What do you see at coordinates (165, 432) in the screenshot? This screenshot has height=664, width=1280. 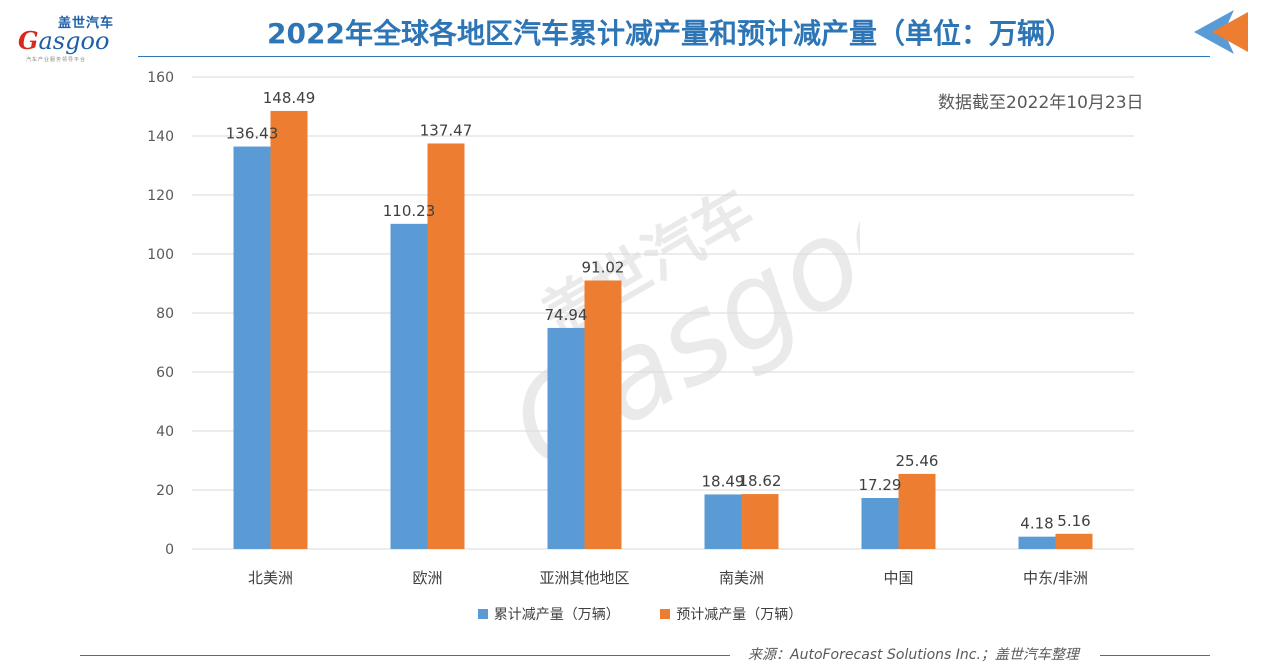 I see `y-tick-label: 40` at bounding box center [165, 432].